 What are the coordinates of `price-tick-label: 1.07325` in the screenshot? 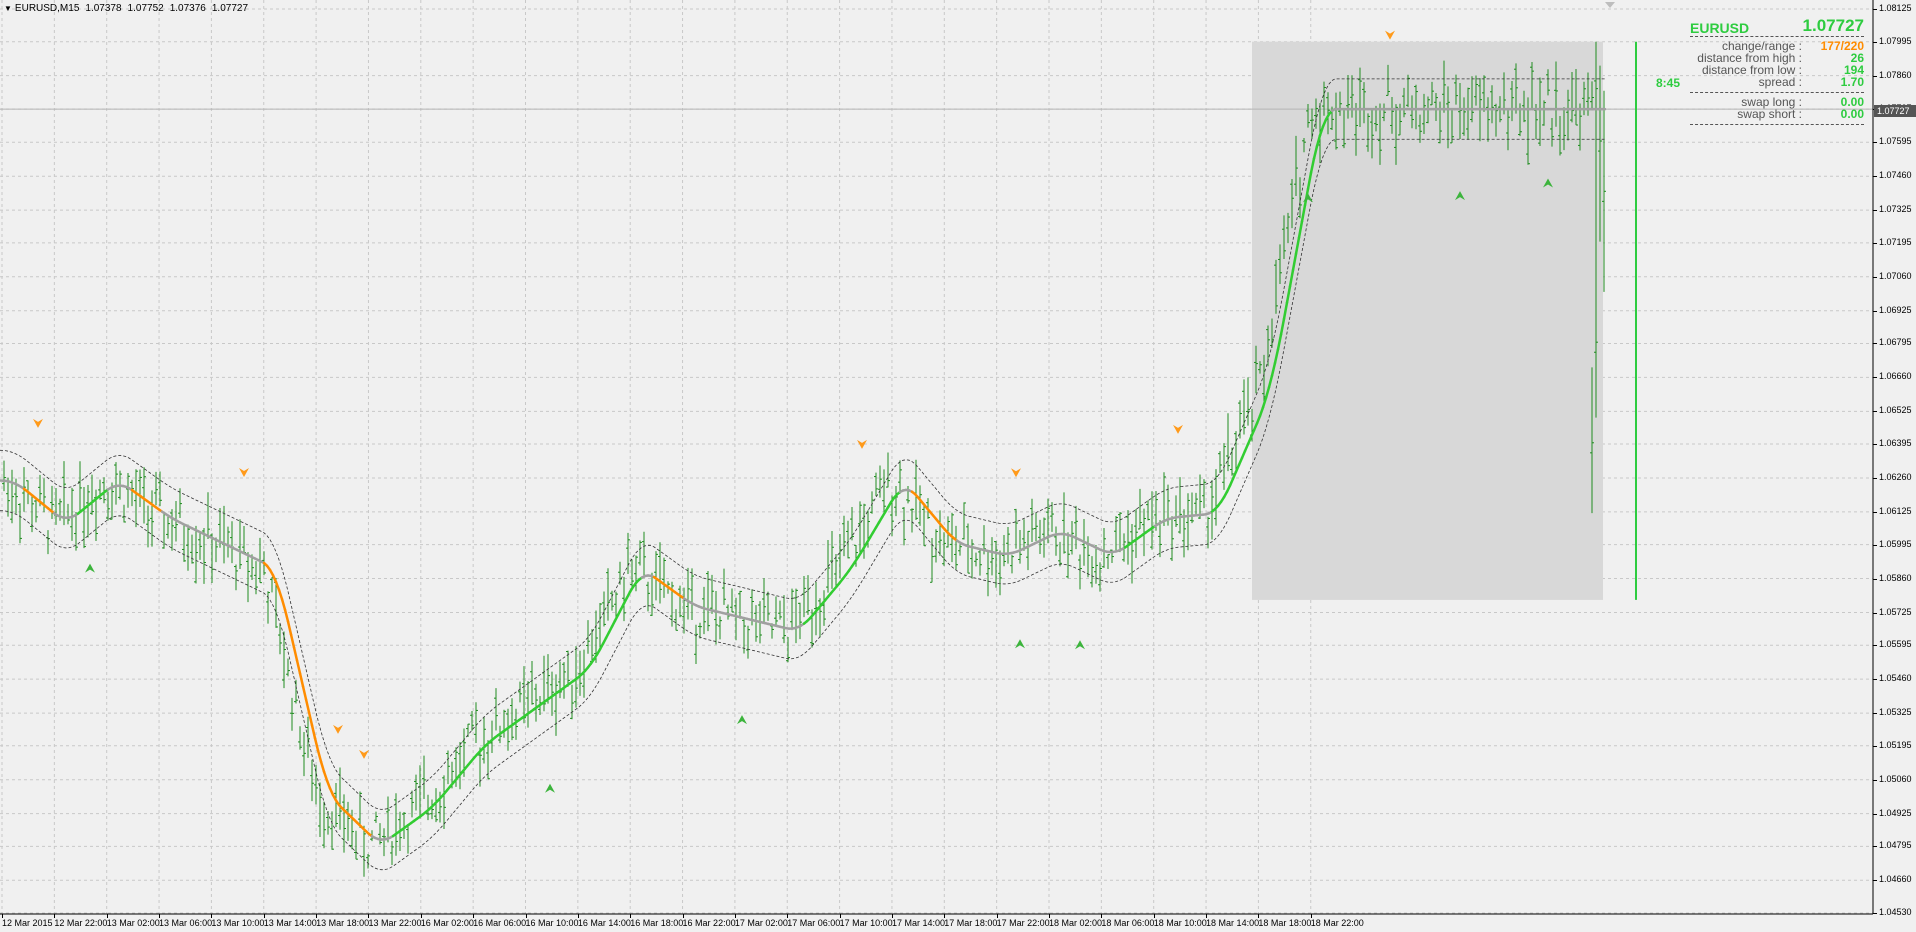 It's located at (1895, 209).